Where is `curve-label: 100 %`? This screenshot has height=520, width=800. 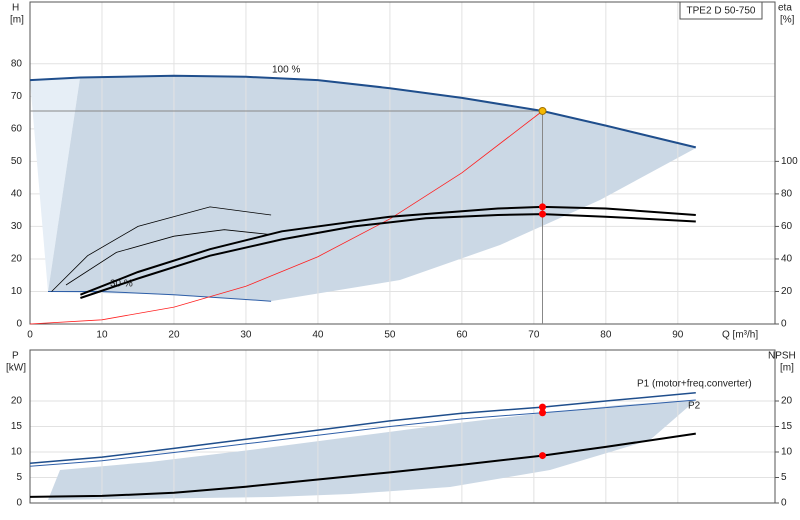
curve-label: 100 % is located at coordinates (286, 70).